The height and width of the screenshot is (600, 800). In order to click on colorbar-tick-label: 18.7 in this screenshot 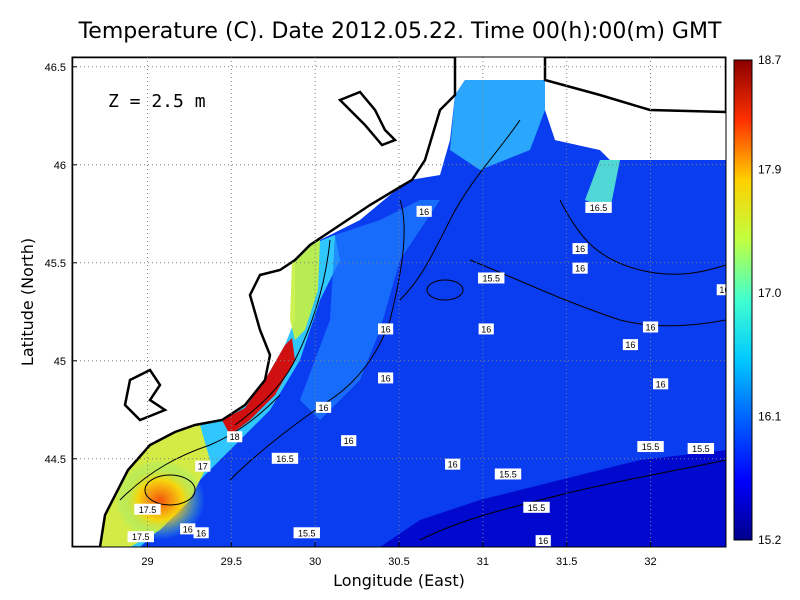, I will do `click(770, 60)`.